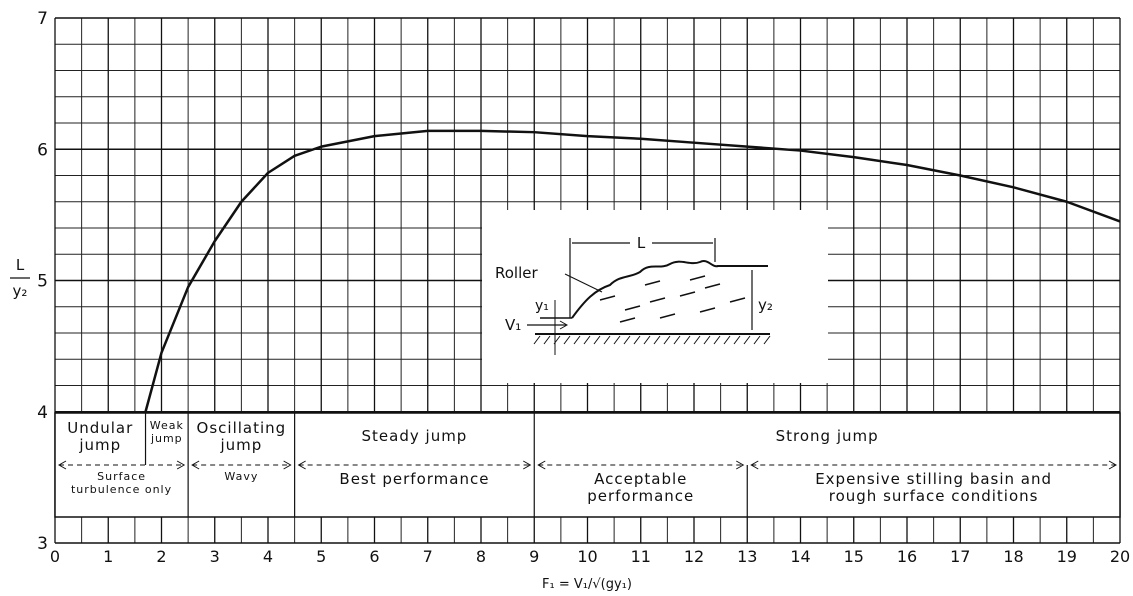 This screenshot has width=1133, height=596. Describe the element at coordinates (215, 556) in the screenshot. I see `x-tick-label: 3` at that location.